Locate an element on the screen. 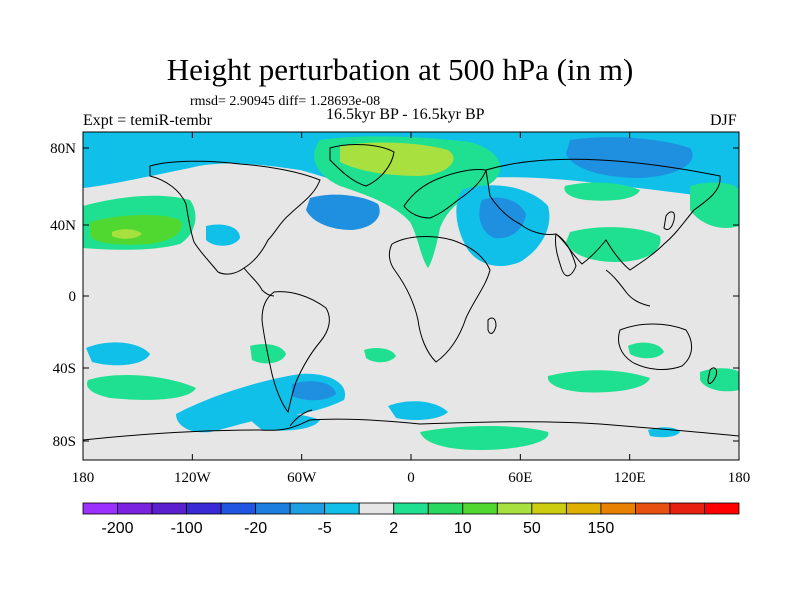 This screenshot has height=600, width=800. coast-greenland is located at coordinates (362, 165).